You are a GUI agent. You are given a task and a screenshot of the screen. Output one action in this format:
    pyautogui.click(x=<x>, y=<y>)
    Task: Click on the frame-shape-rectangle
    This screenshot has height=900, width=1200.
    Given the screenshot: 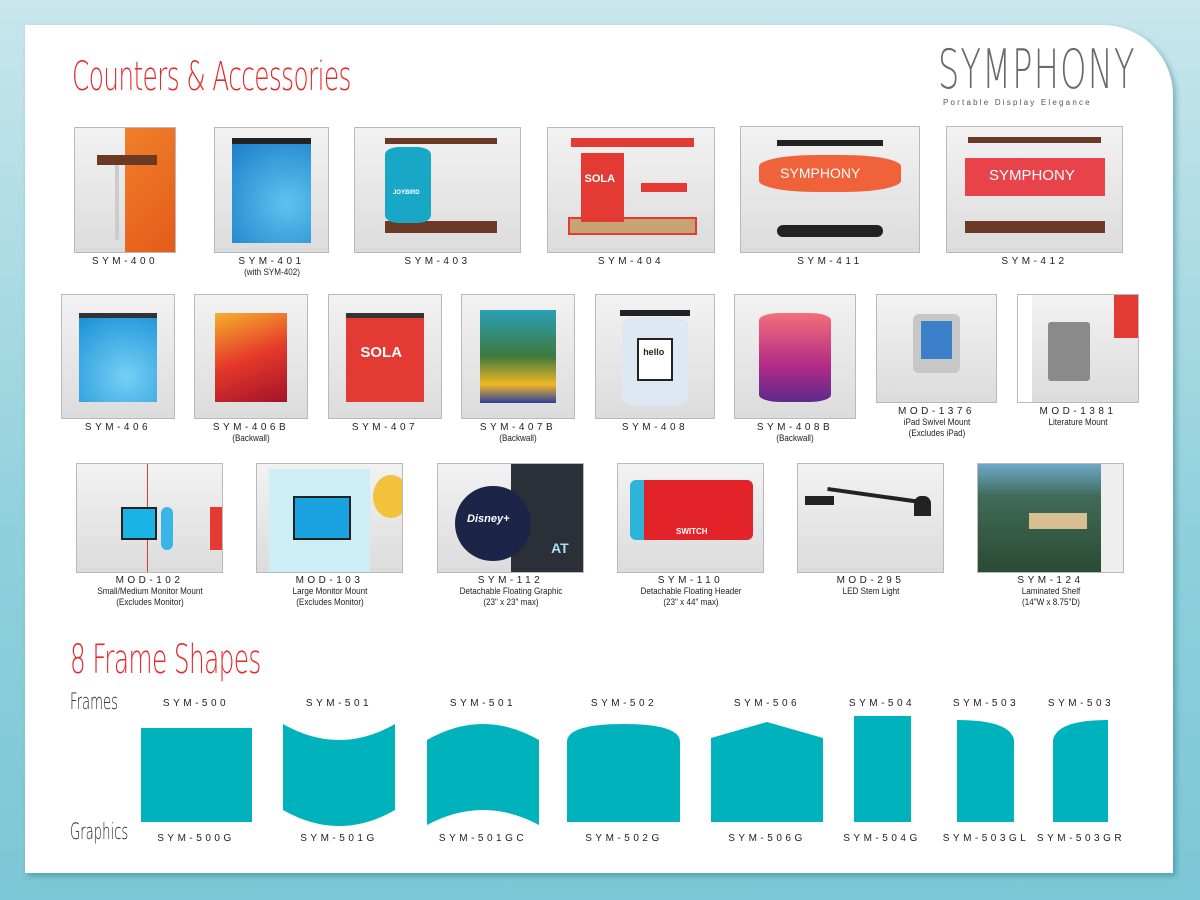 What is the action you would take?
    pyautogui.click(x=196, y=775)
    